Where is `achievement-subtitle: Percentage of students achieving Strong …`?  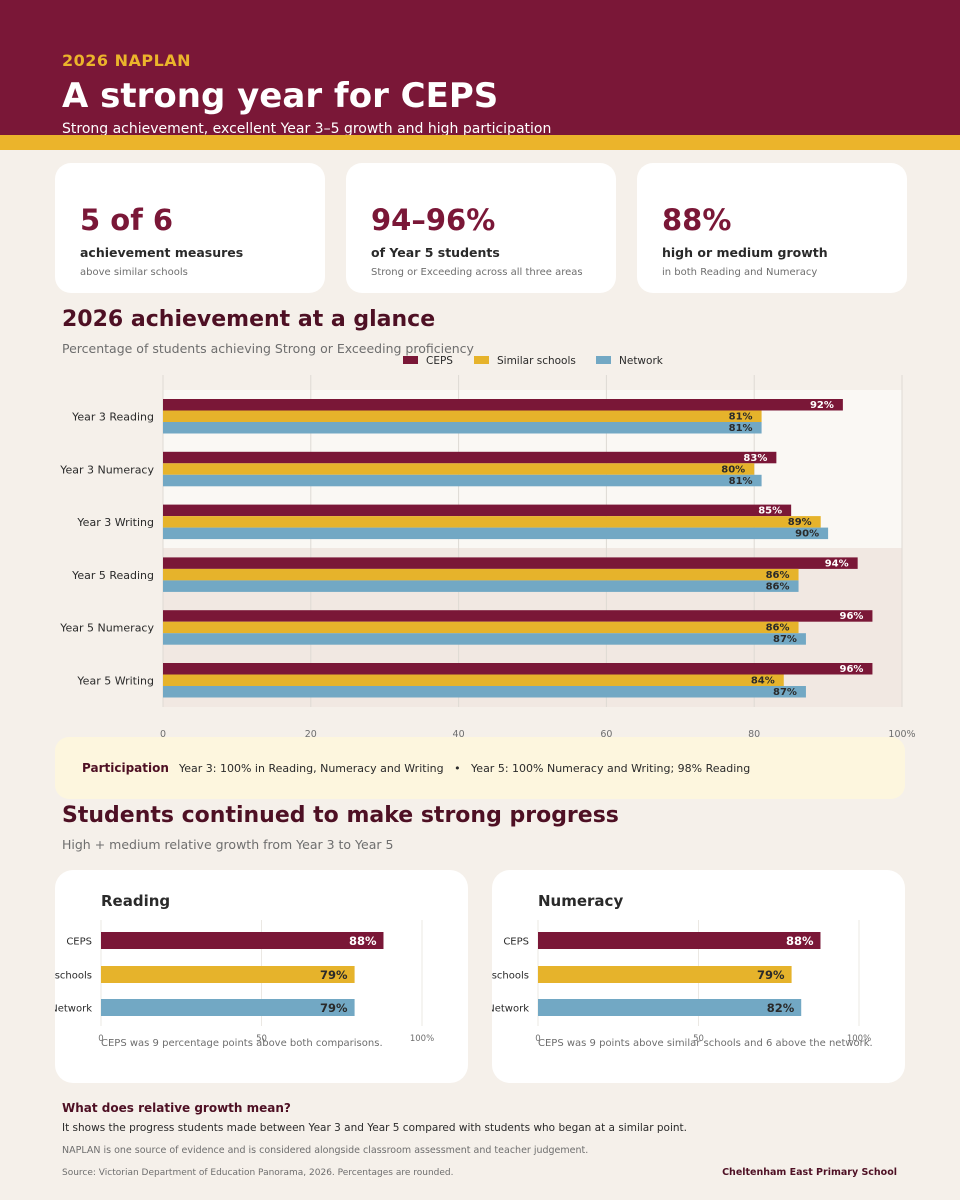
achievement-subtitle: Percentage of students achieving Strong … is located at coordinates (268, 348).